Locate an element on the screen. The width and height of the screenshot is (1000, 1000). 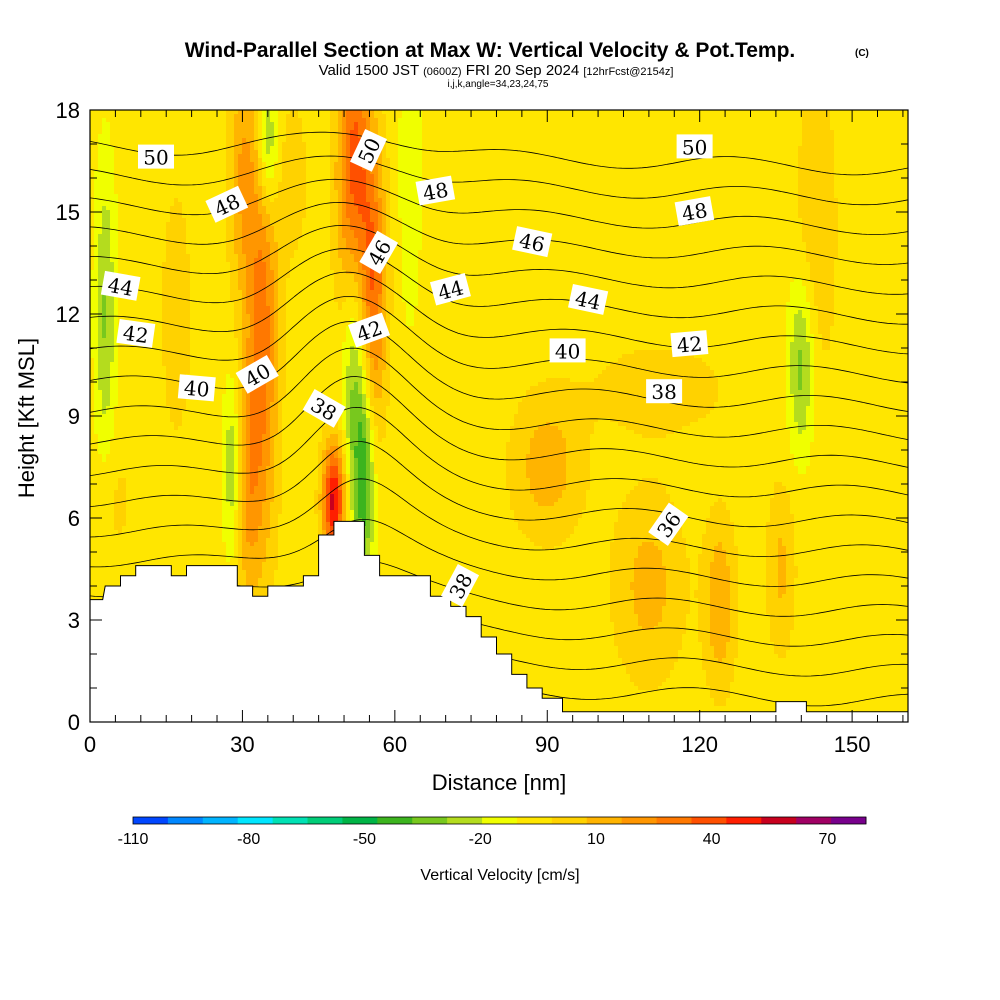
x-tick-label: 0 is located at coordinates (90, 744).